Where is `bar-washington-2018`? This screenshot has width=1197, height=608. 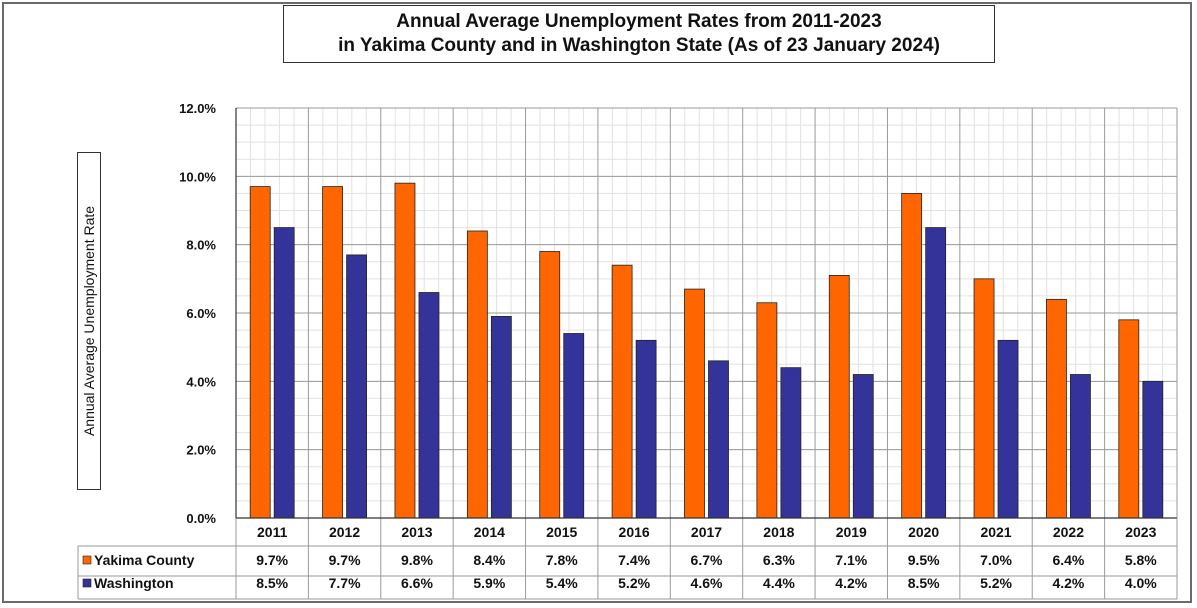
bar-washington-2018 is located at coordinates (791, 443).